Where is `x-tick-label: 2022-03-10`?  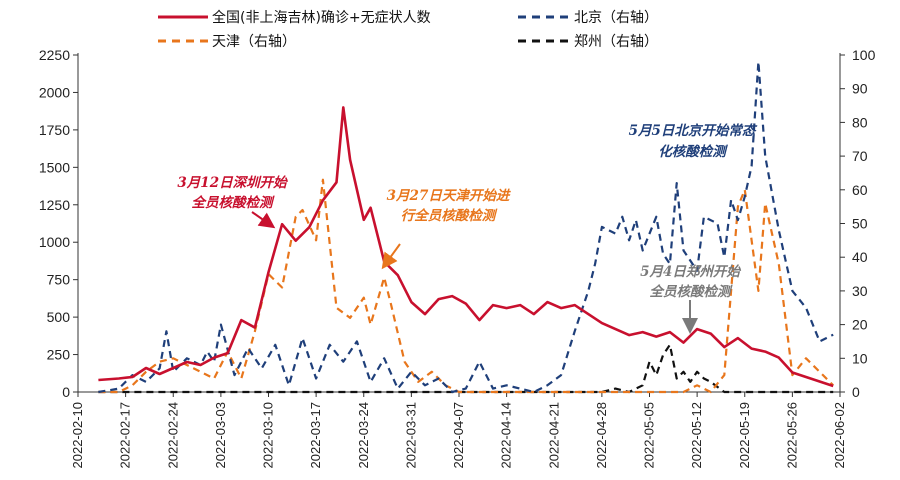 x-tick-label: 2022-03-10 is located at coordinates (268, 435).